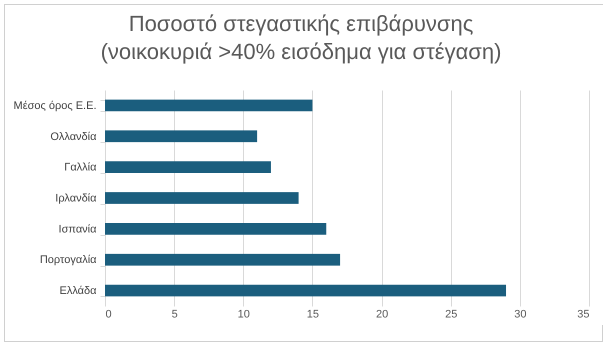 This screenshot has width=609, height=348. I want to click on x-tick-label: 30, so click(520, 314).